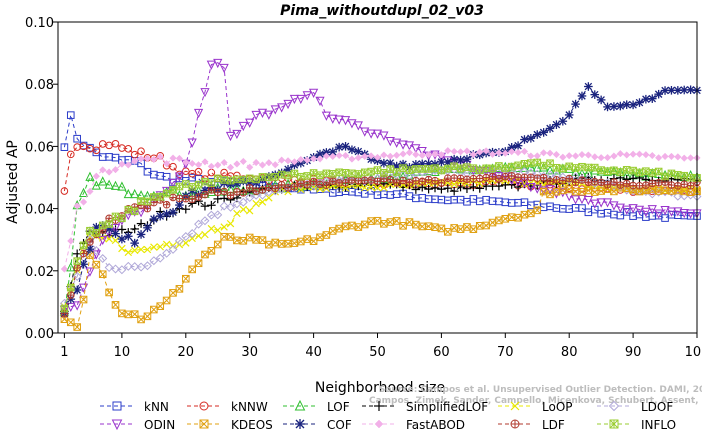 This screenshot has width=702, height=434. Describe the element at coordinates (117, 406) in the screenshot. I see `legend-marker-knn` at that location.